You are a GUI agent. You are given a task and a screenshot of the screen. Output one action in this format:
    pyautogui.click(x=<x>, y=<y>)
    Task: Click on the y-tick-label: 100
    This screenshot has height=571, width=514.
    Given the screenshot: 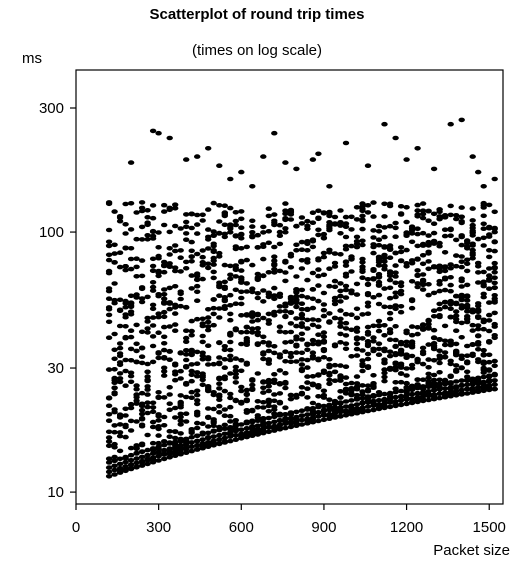 What is the action you would take?
    pyautogui.click(x=51, y=232)
    